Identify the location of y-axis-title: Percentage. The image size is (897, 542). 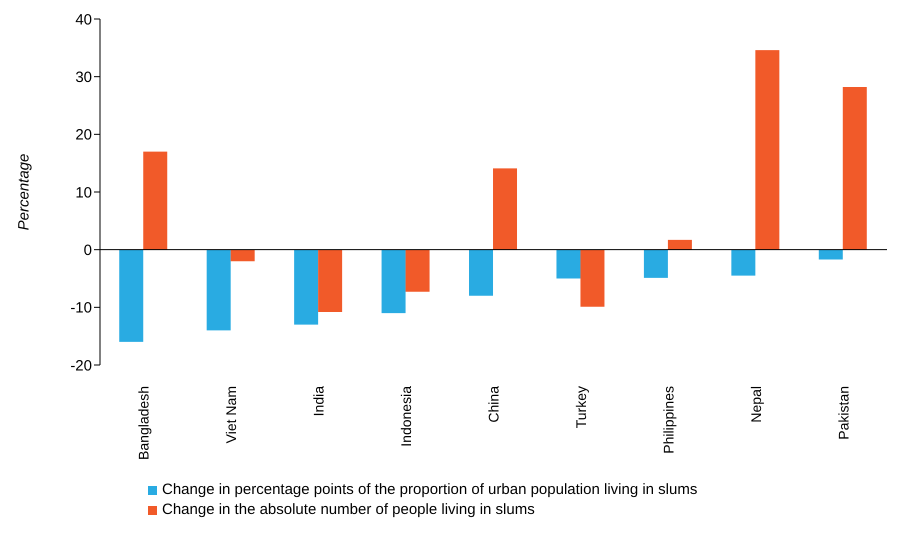
(23, 192).